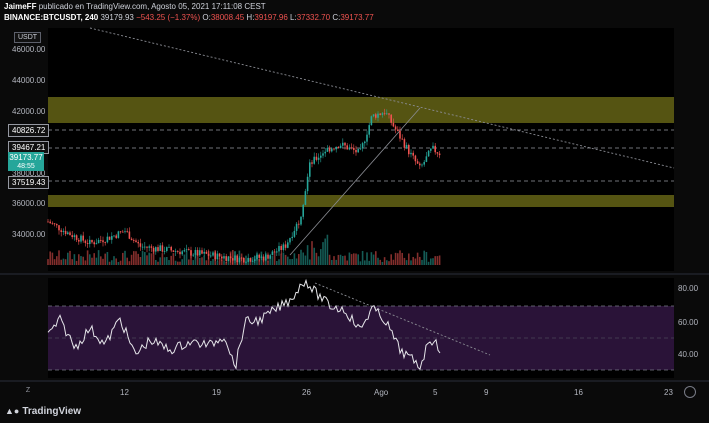 The width and height of the screenshot is (709, 423). Describe the element at coordinates (227, 17) in the screenshot. I see `open-value: 38008.45` at that location.